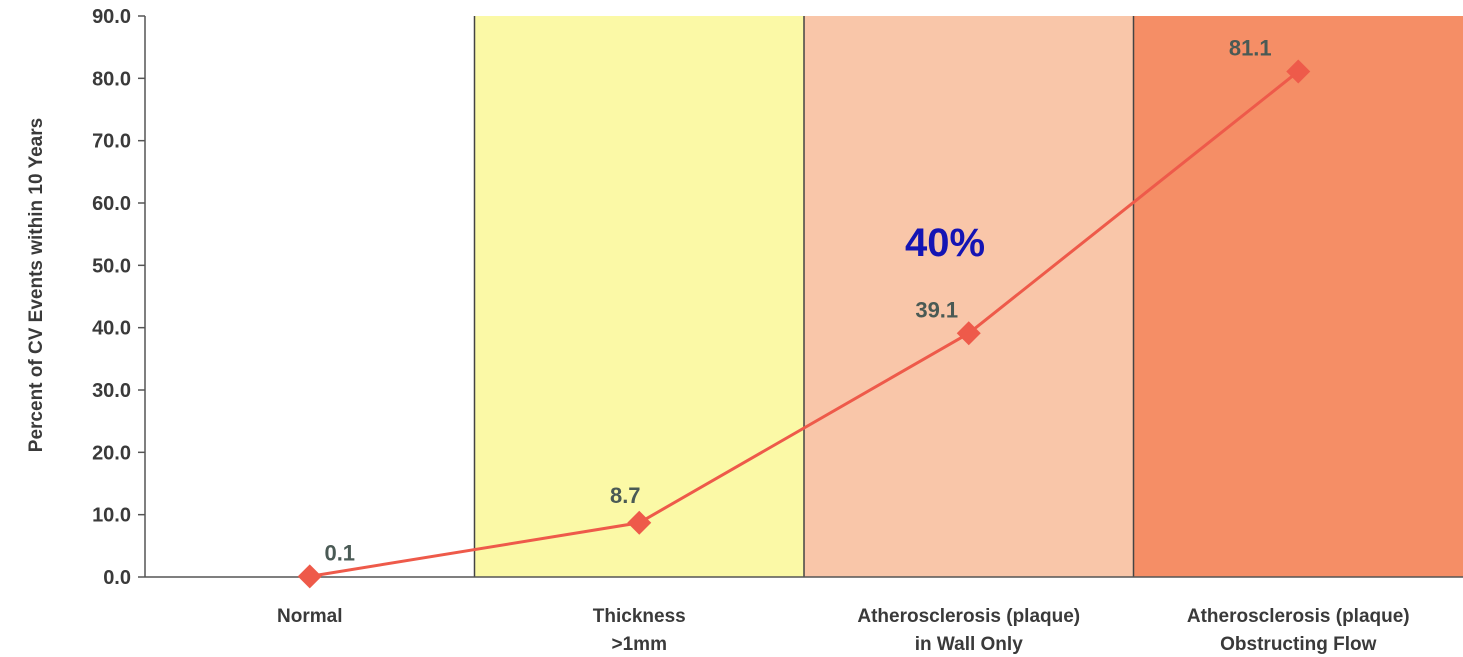  I want to click on x-category-label: Atherosclerosis (plaque) in Wall Only, so click(968, 630).